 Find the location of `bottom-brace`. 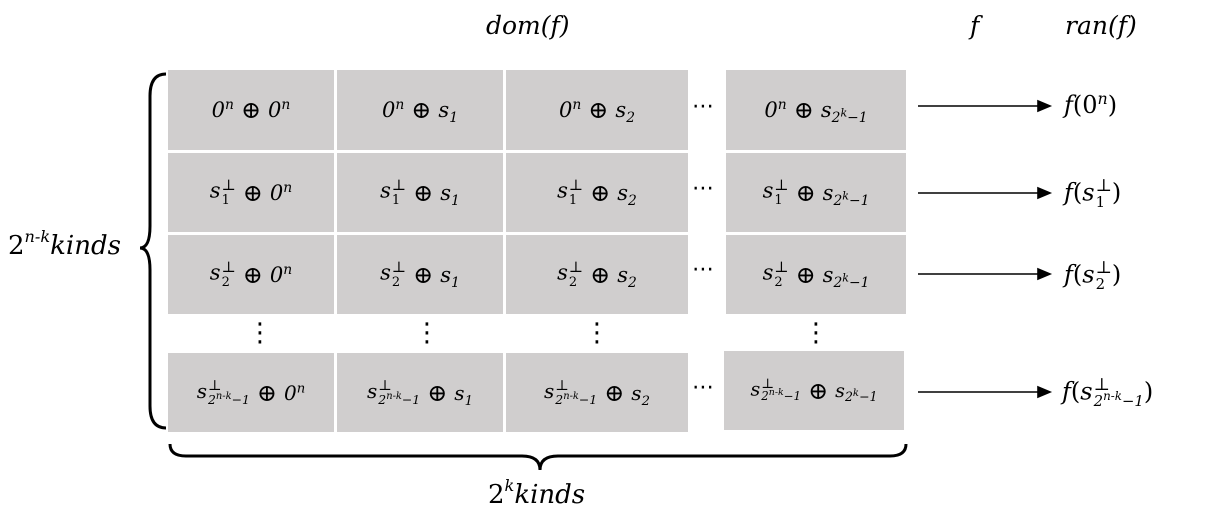

bottom-brace is located at coordinates (538, 457).